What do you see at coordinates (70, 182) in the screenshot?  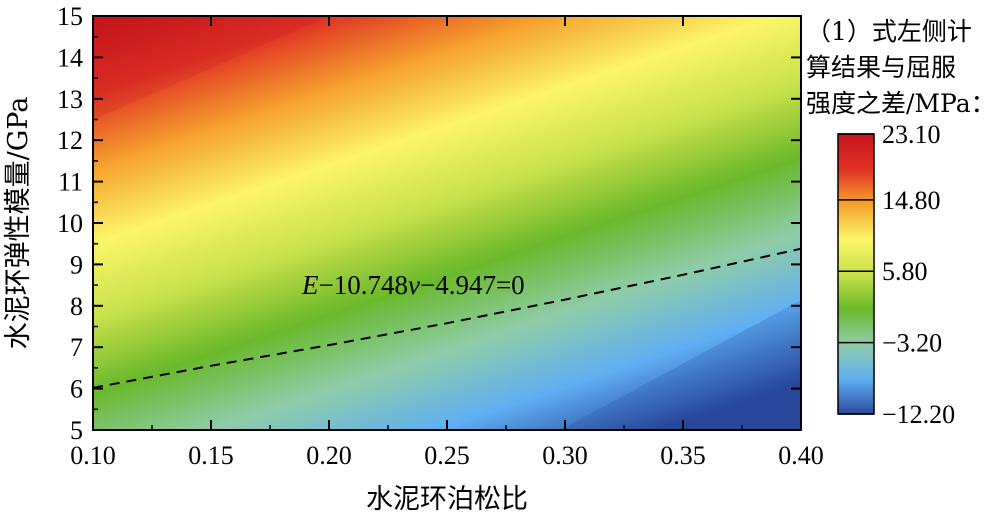 I see `y-tick-label: 11` at bounding box center [70, 182].